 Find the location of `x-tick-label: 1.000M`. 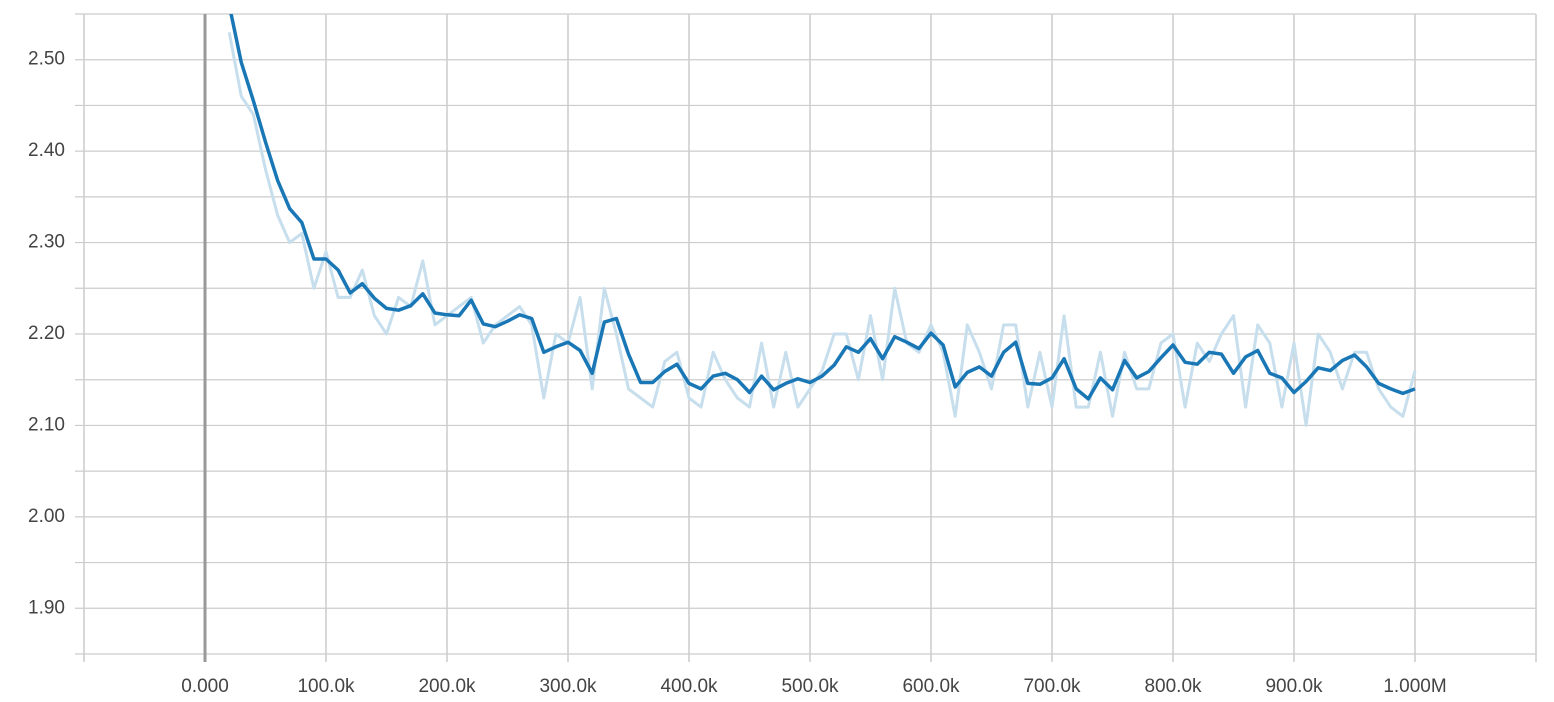

x-tick-label: 1.000M is located at coordinates (1414, 686).